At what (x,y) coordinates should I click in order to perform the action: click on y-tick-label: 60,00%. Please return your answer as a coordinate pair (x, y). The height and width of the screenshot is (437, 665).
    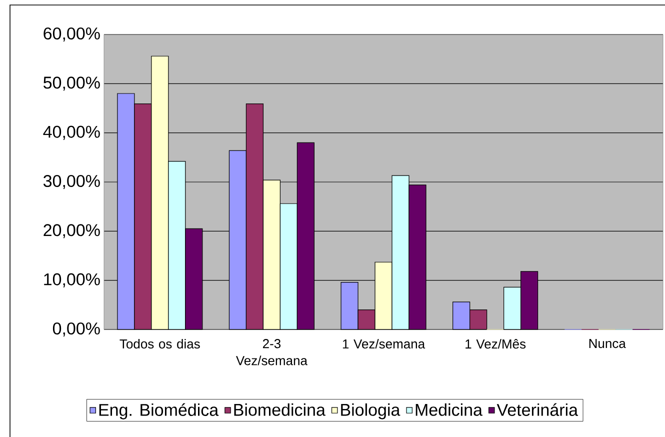
    Looking at the image, I should click on (72, 34).